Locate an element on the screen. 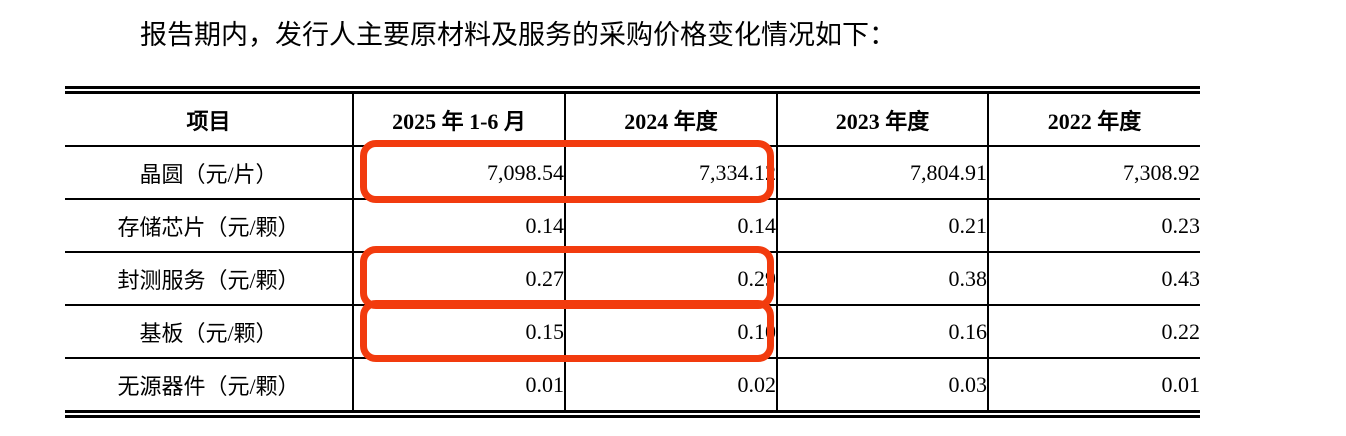  value-cell: 0.16 is located at coordinates (882, 331).